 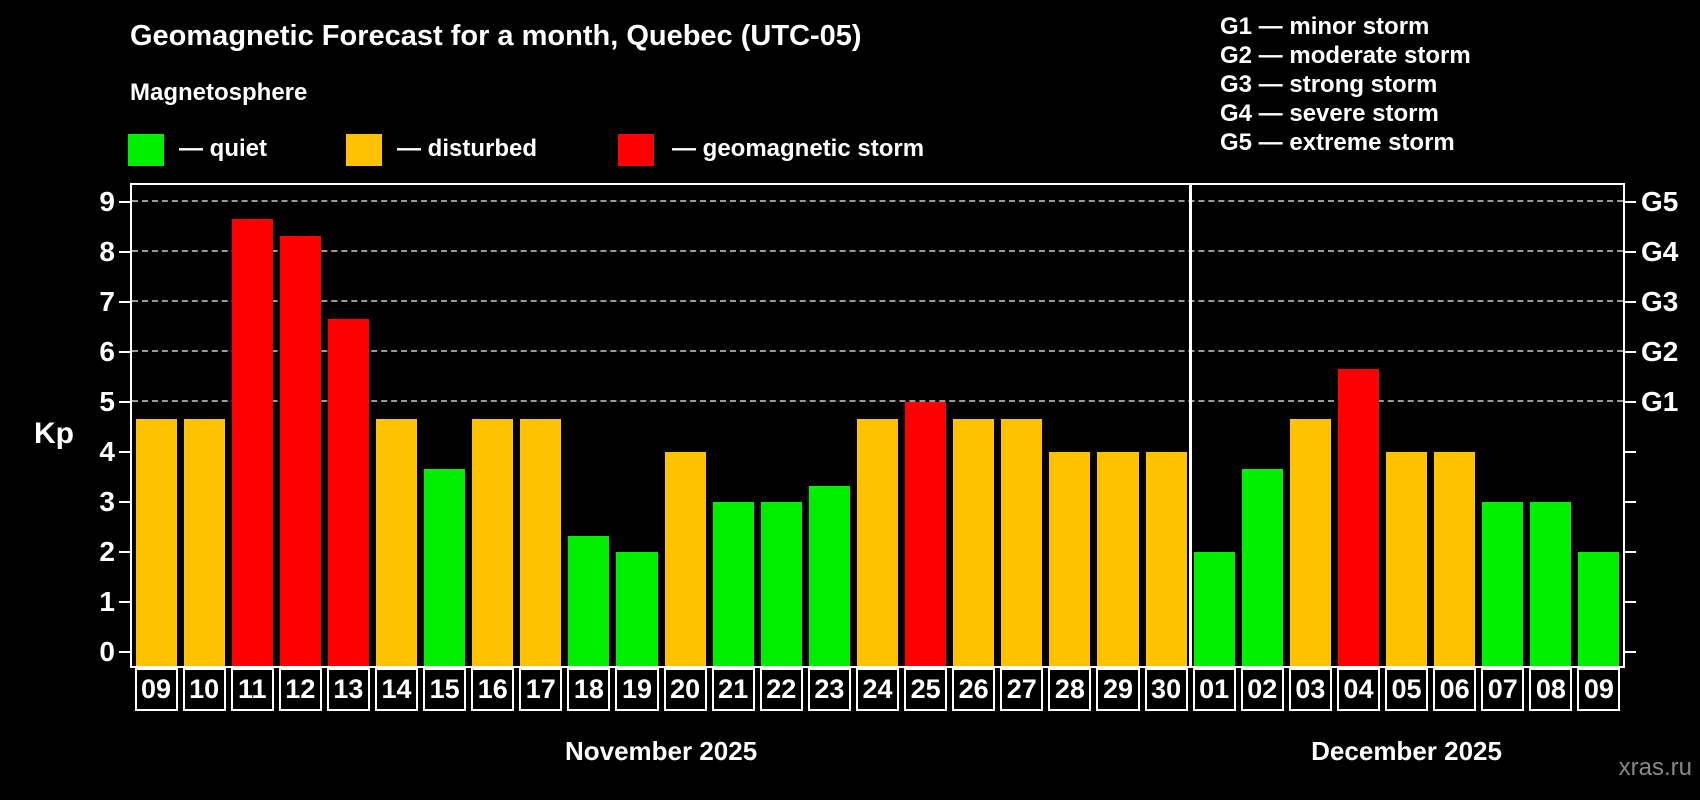 I want to click on legend-swatch-storm, so click(x=636, y=150).